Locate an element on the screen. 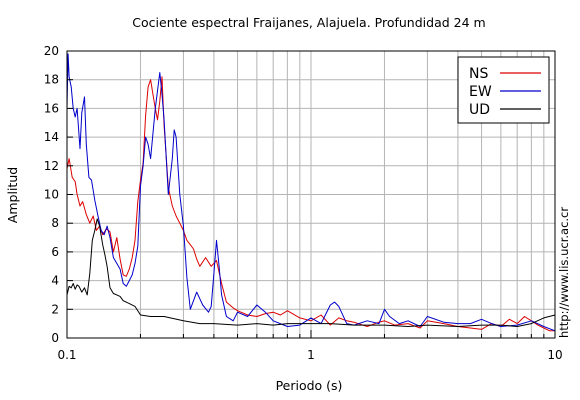 Image resolution: width=580 pixels, height=400 pixels. y-tick-label: 10 is located at coordinates (51, 195).